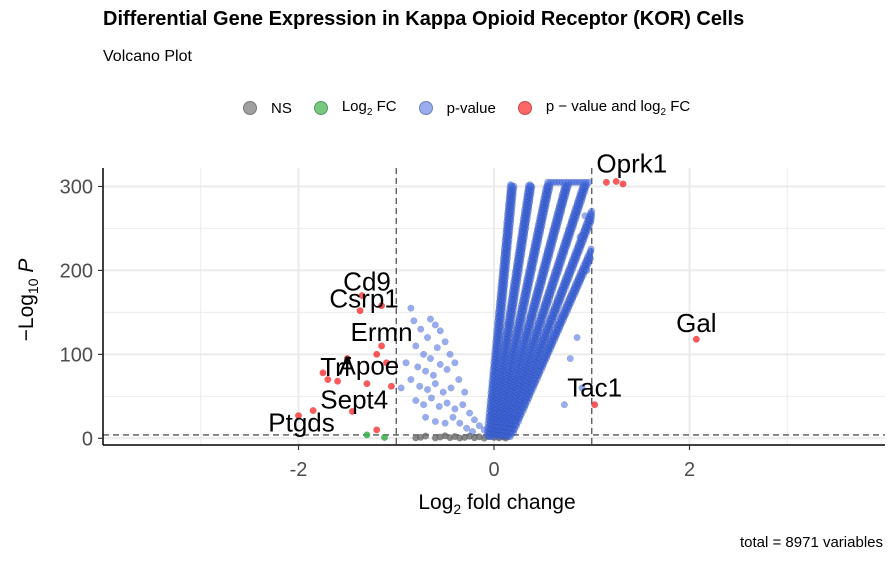 This screenshot has height=562, width=895. I want to click on legend-label-pvalue-and-log2fc: p − value and log2 FC, so click(618, 108).